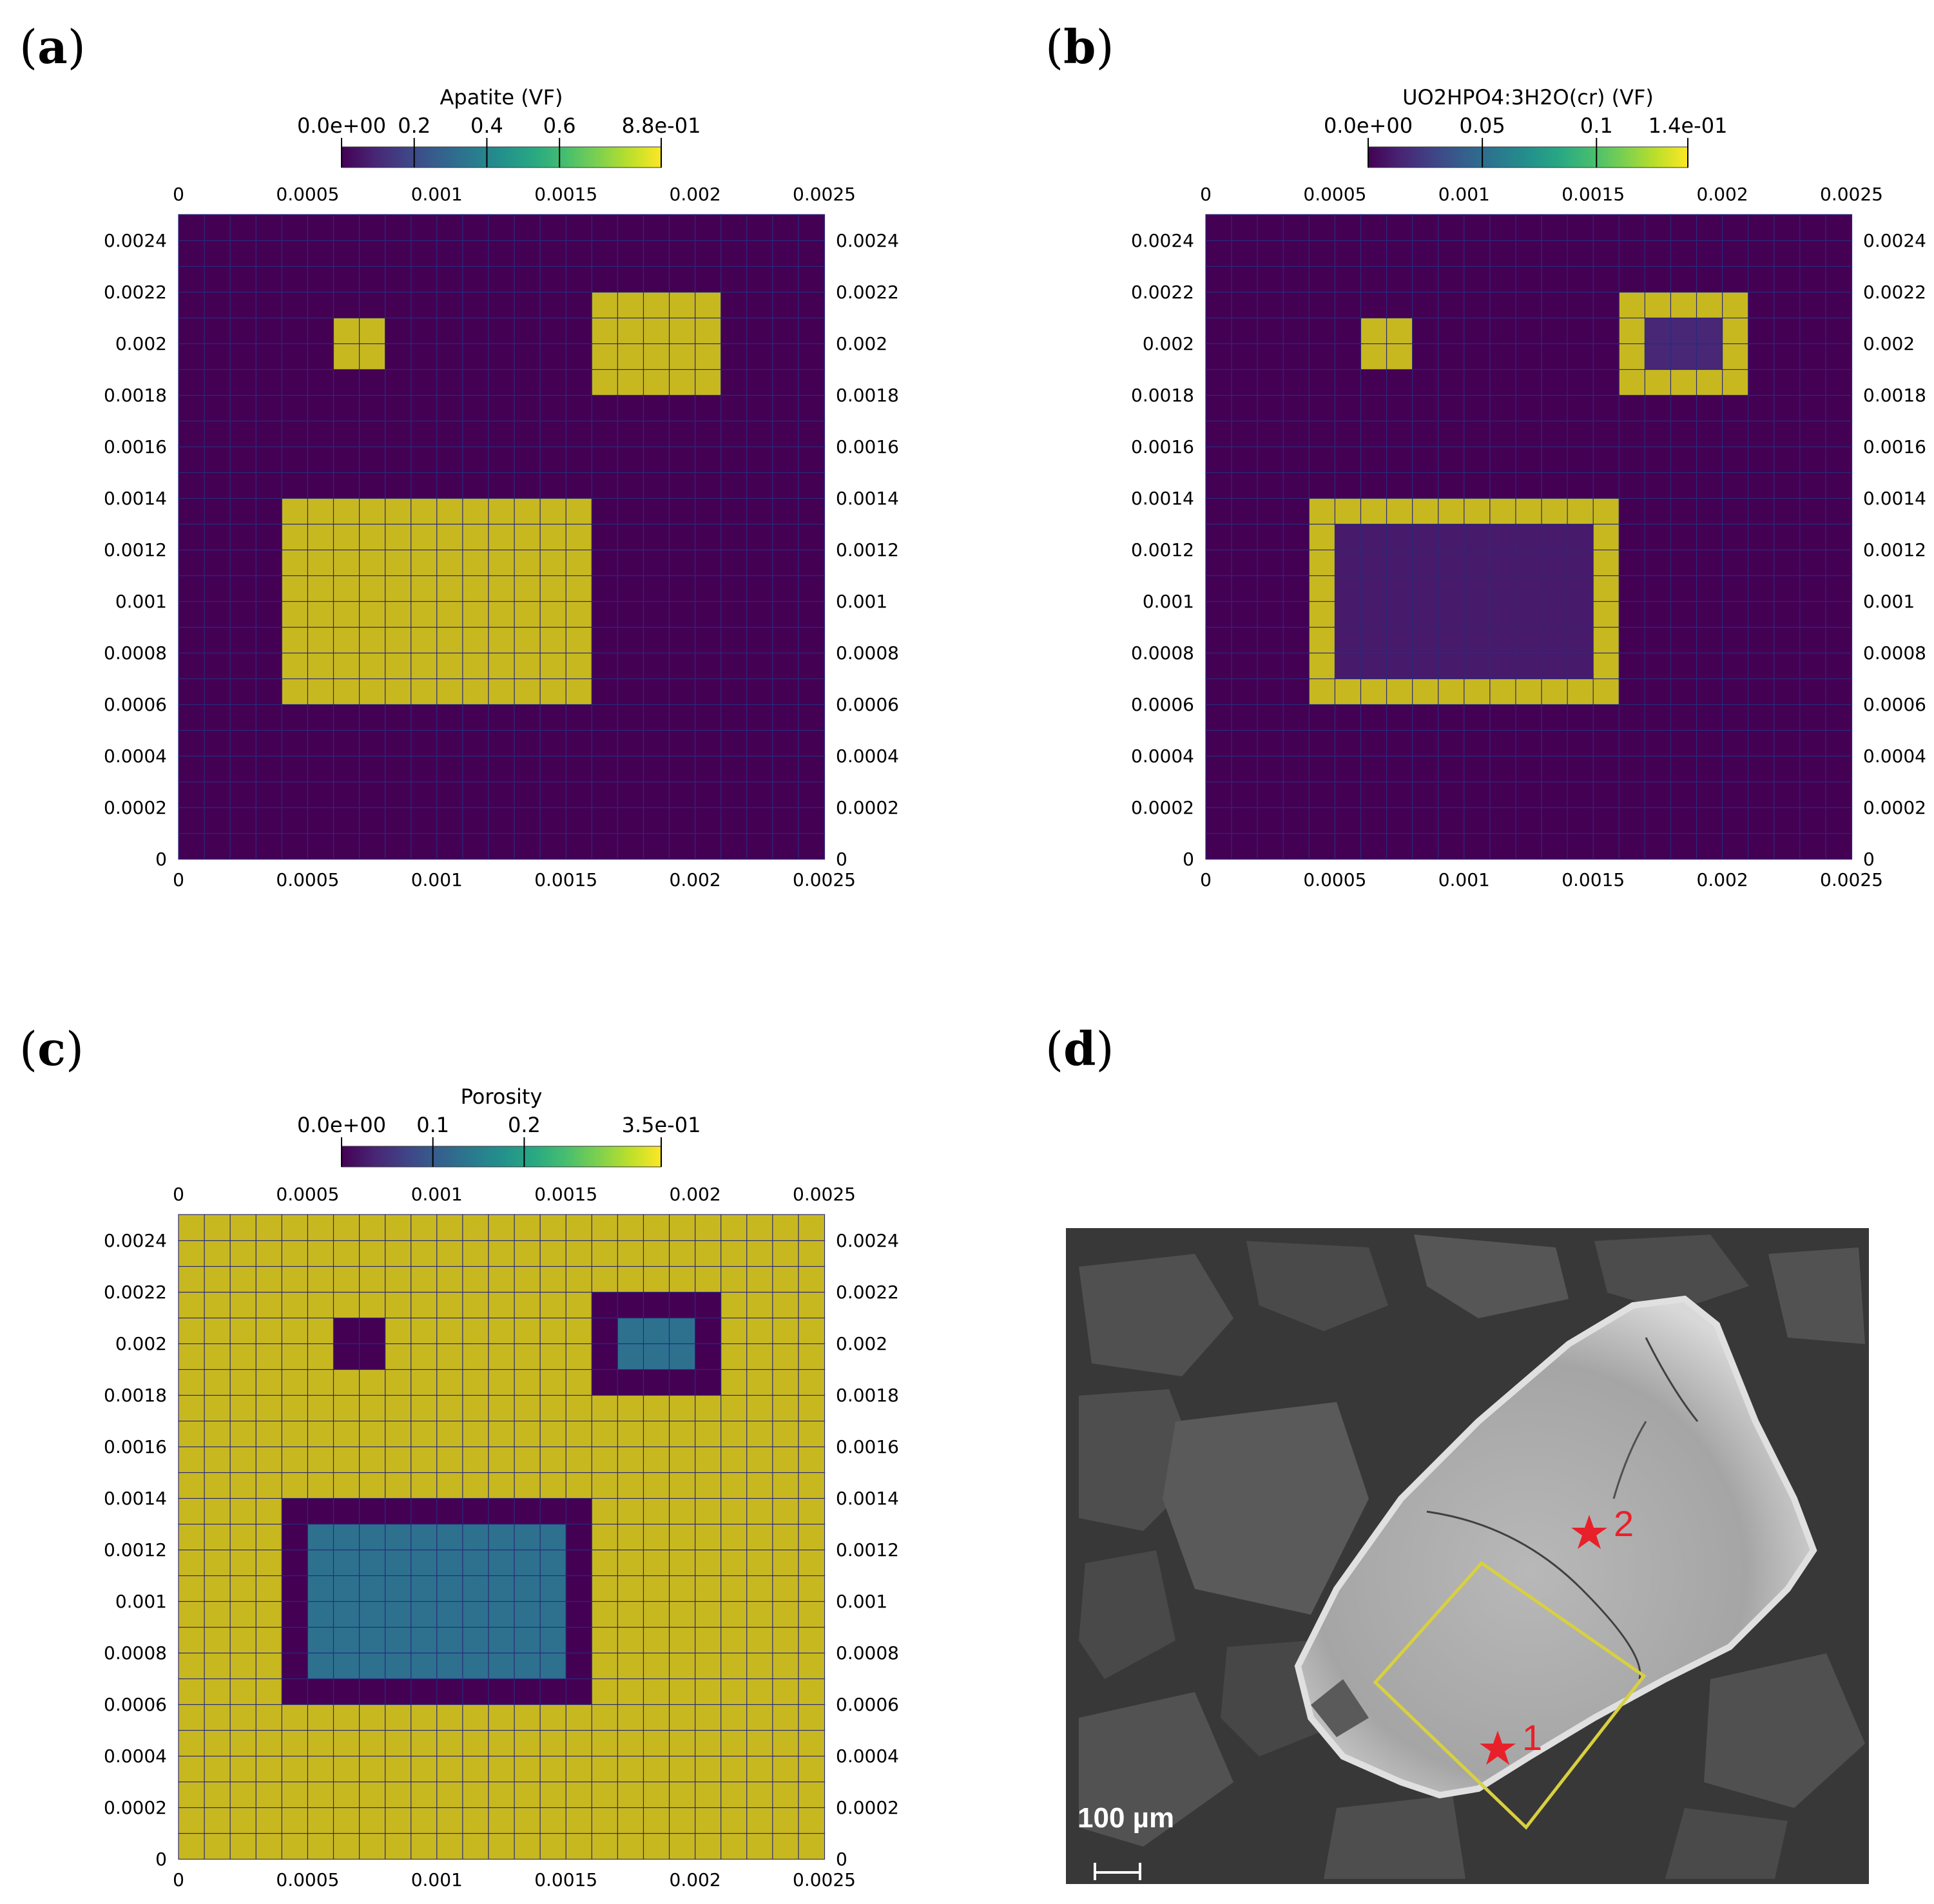 The width and height of the screenshot is (1934, 1904). What do you see at coordinates (695, 1194) in the screenshot?
I see `x-tick-label: 0.002` at bounding box center [695, 1194].